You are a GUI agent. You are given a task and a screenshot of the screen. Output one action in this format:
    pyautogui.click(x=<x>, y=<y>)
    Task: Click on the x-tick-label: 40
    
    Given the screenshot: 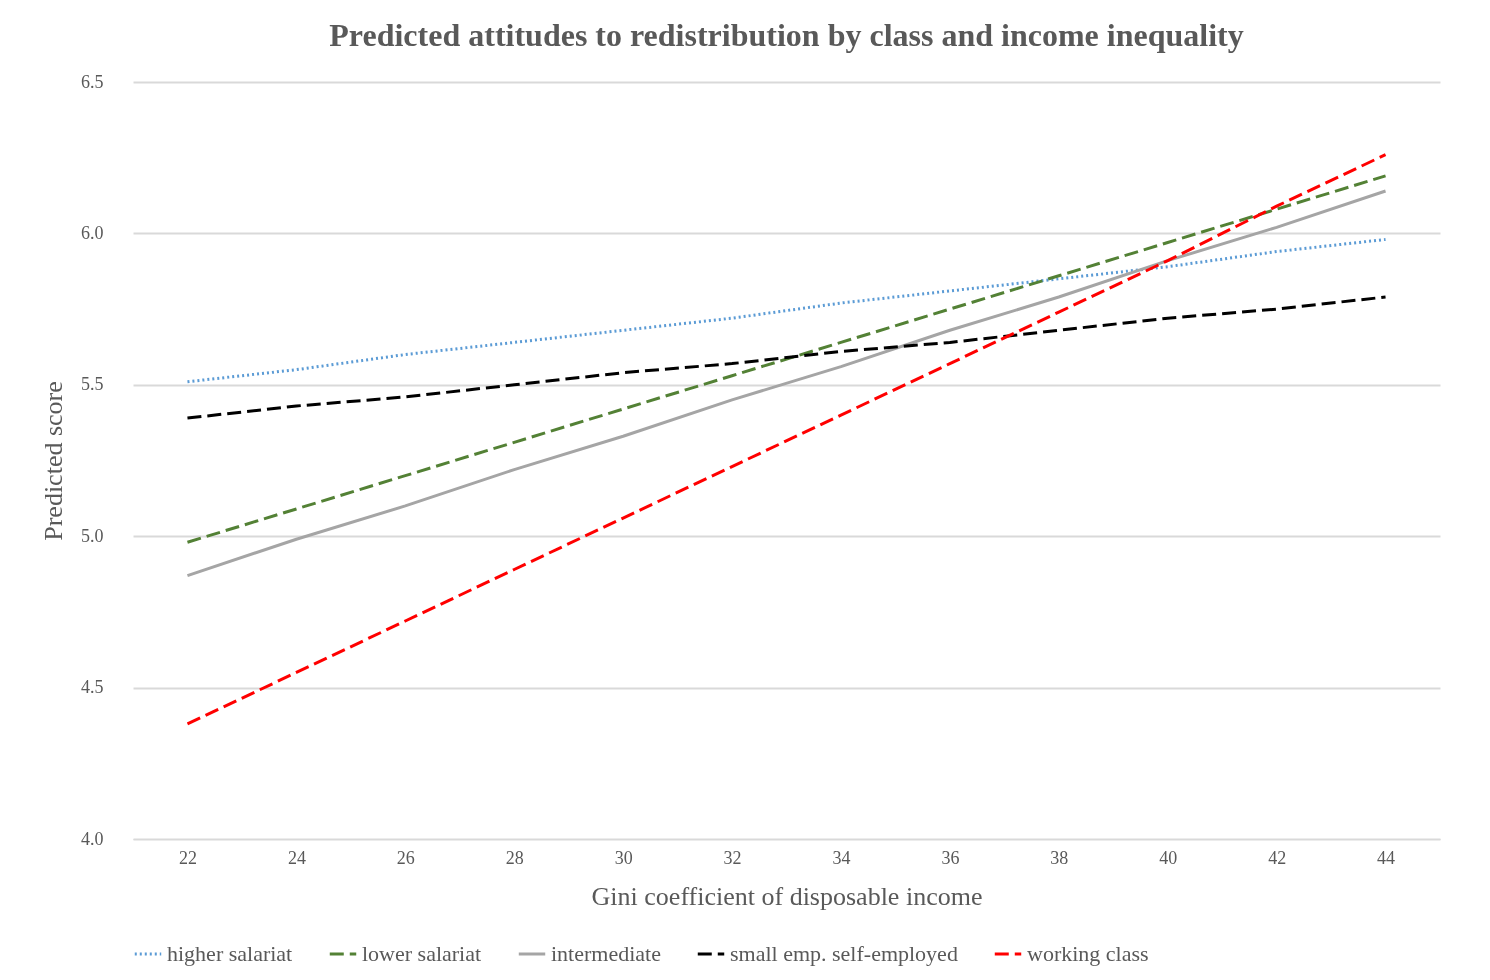 What is the action you would take?
    pyautogui.click(x=1168, y=857)
    